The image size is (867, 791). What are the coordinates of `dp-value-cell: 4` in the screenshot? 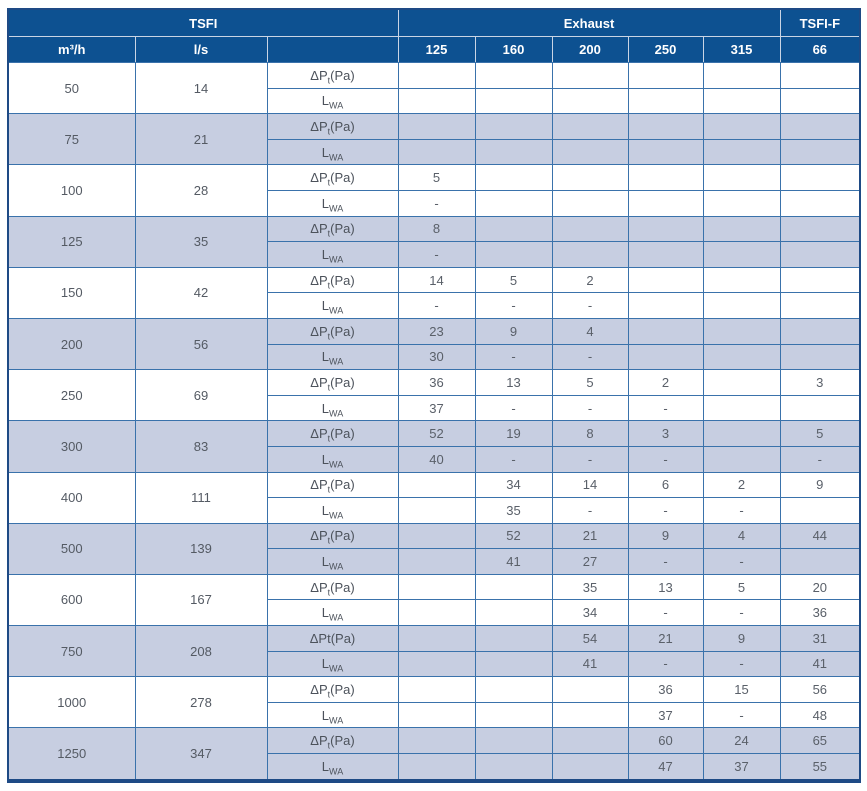 It's located at (741, 536).